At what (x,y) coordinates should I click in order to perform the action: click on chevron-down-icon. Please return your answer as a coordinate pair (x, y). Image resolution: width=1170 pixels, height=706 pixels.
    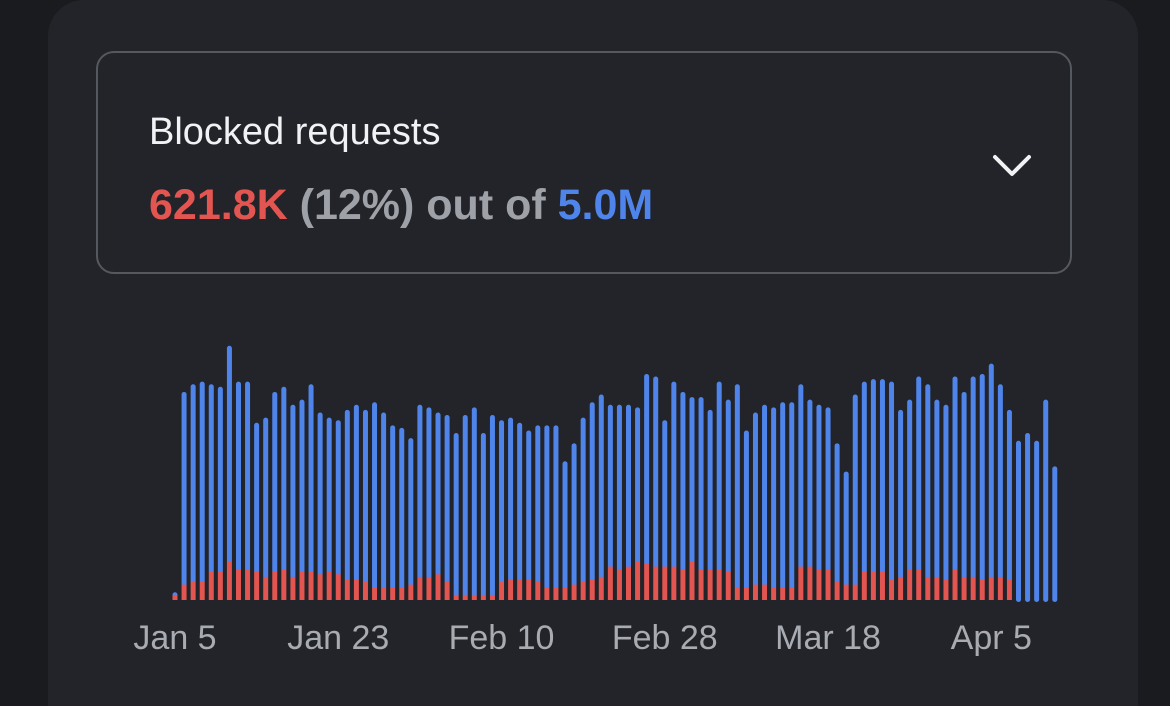
    Looking at the image, I should click on (1012, 166).